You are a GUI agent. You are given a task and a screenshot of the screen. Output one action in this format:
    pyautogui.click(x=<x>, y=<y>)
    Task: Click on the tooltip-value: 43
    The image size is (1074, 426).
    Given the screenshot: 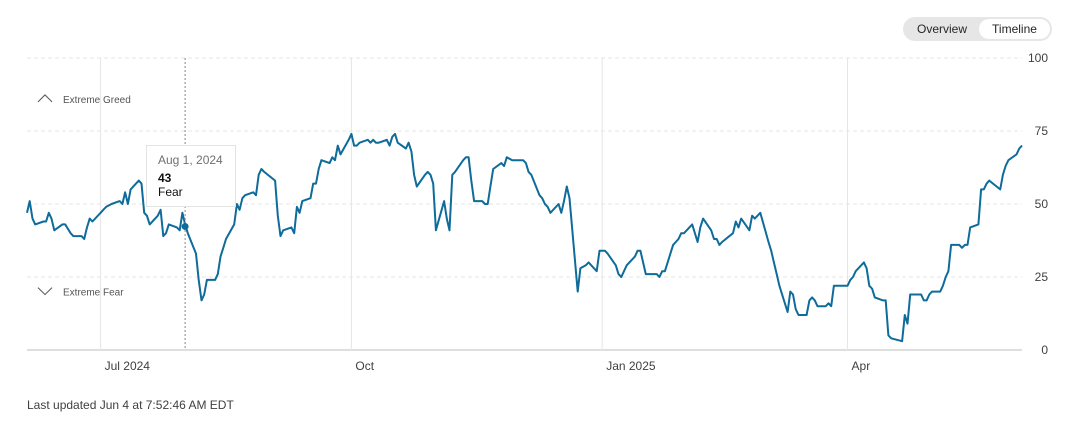 What is the action you would take?
    pyautogui.click(x=165, y=178)
    